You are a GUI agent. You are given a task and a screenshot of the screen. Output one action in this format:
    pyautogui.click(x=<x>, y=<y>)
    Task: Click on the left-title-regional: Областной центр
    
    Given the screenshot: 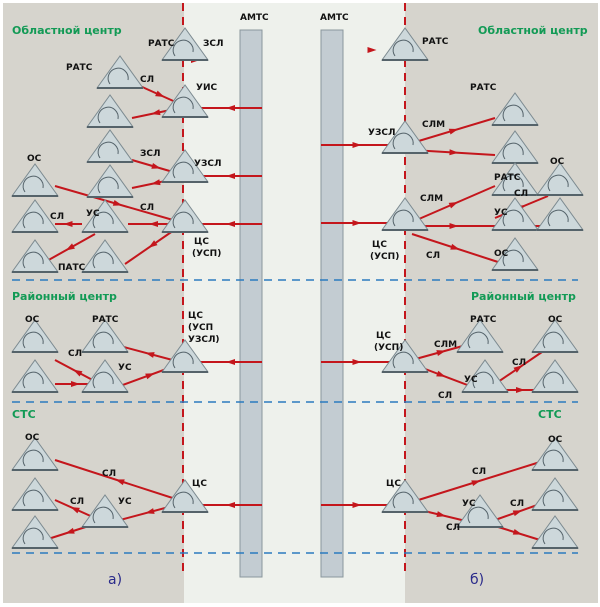 What is the action you would take?
    pyautogui.click(x=67, y=30)
    